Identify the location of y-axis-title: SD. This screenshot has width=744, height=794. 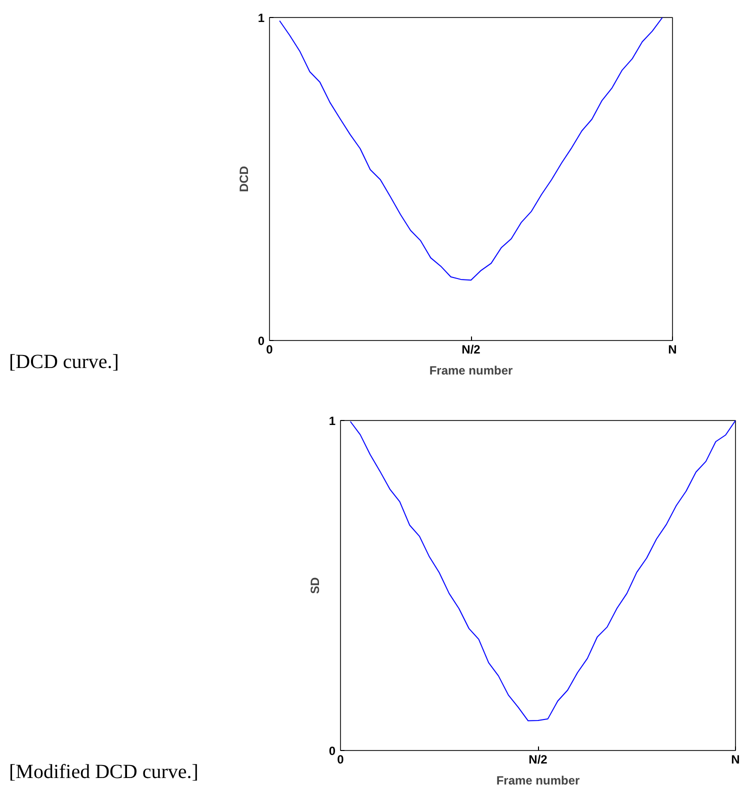
(315, 585).